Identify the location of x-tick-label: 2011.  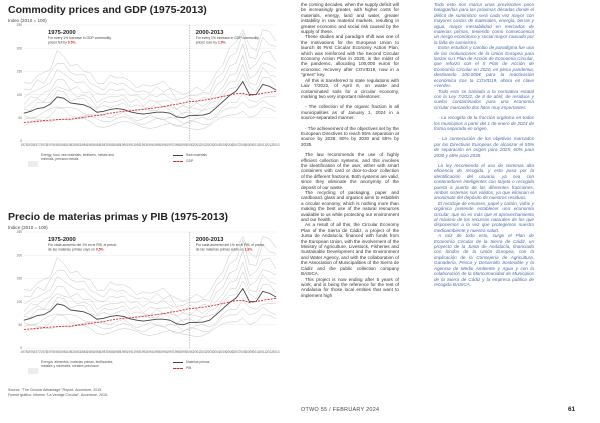
(262, 145).